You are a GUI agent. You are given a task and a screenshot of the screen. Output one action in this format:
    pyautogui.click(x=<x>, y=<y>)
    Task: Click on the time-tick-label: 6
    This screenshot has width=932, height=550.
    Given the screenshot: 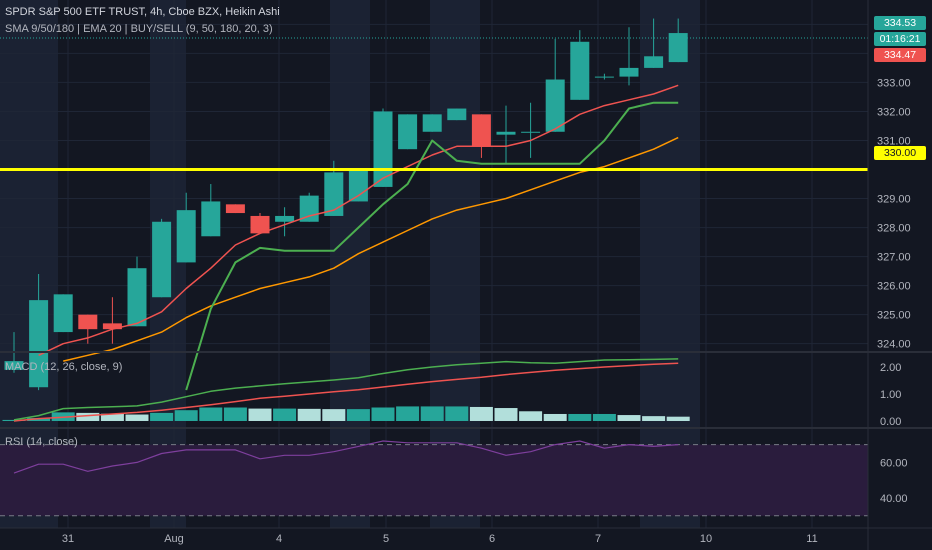 What is the action you would take?
    pyautogui.click(x=492, y=539)
    